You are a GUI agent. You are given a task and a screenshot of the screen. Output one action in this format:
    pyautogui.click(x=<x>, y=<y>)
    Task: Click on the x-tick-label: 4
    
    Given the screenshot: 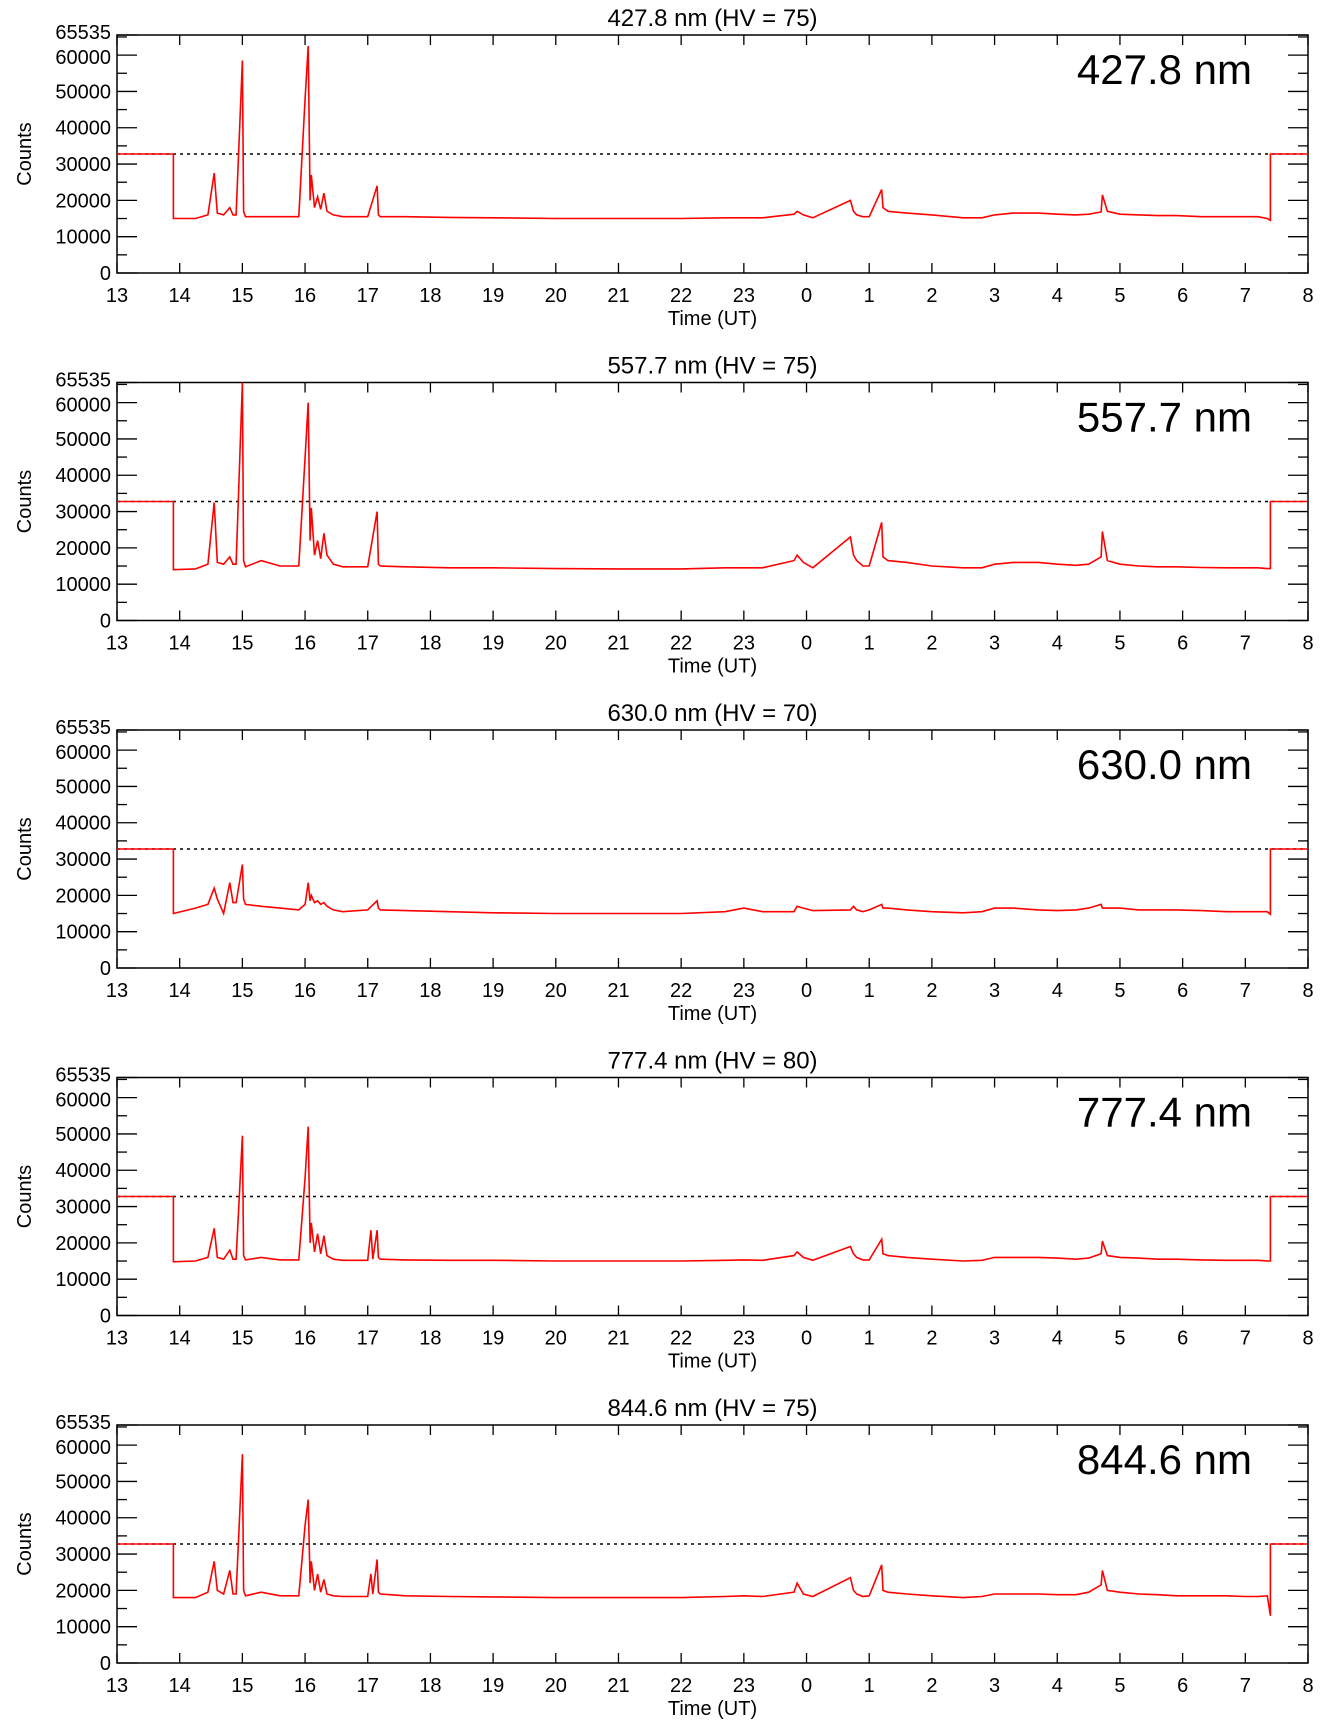 What is the action you would take?
    pyautogui.click(x=1057, y=991)
    